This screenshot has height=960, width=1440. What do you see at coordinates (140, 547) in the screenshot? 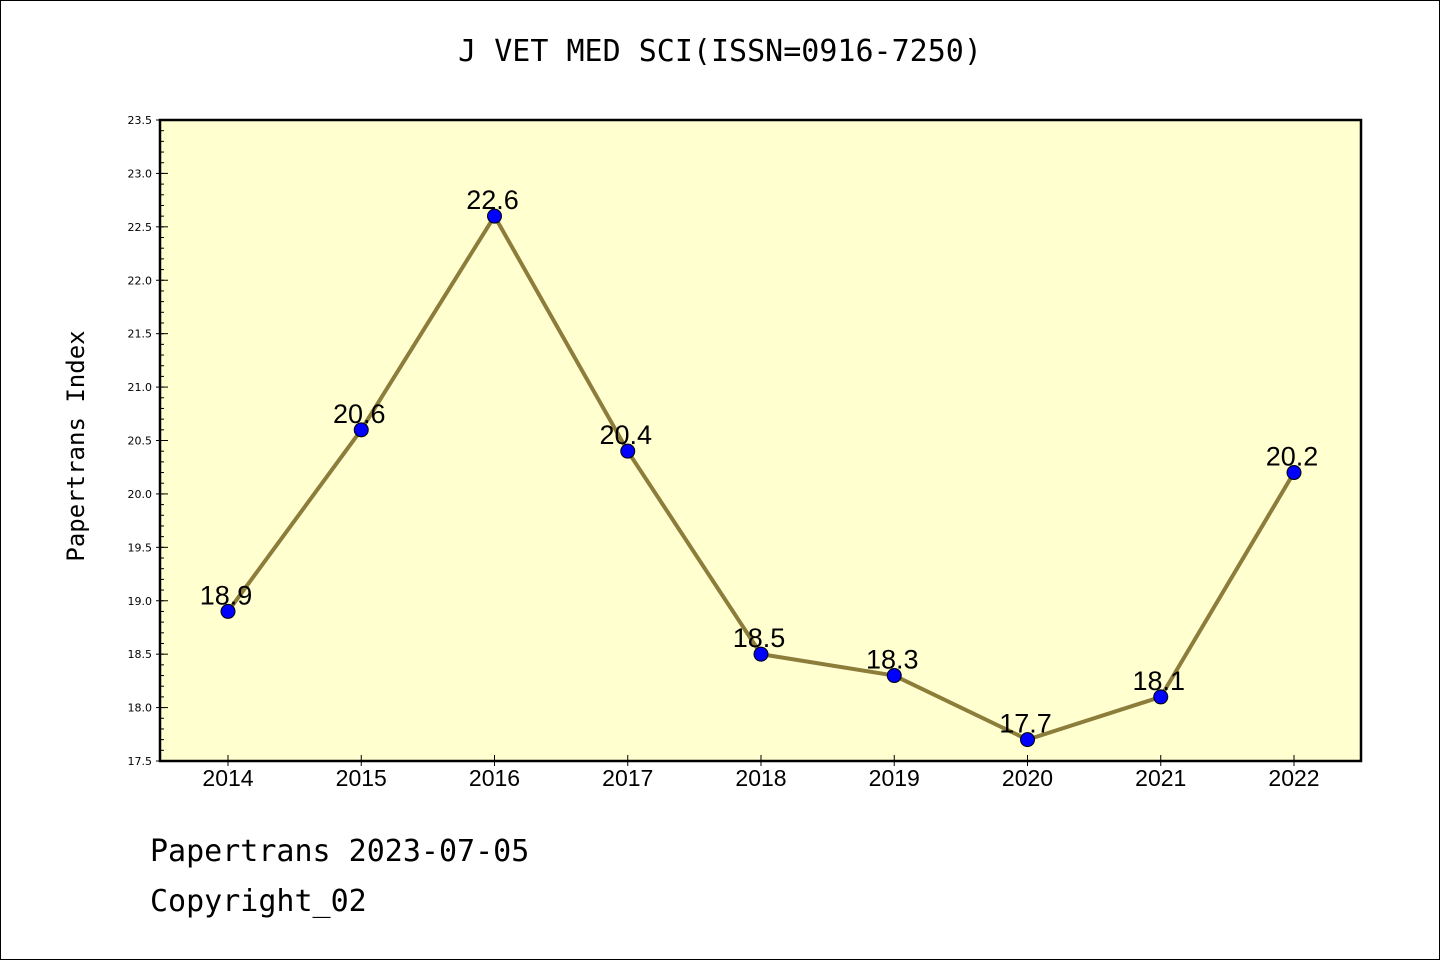
I see `y-tick-label: 19.5` at bounding box center [140, 547].